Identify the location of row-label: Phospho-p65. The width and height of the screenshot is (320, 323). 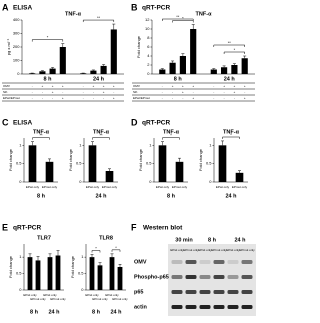
(151, 277).